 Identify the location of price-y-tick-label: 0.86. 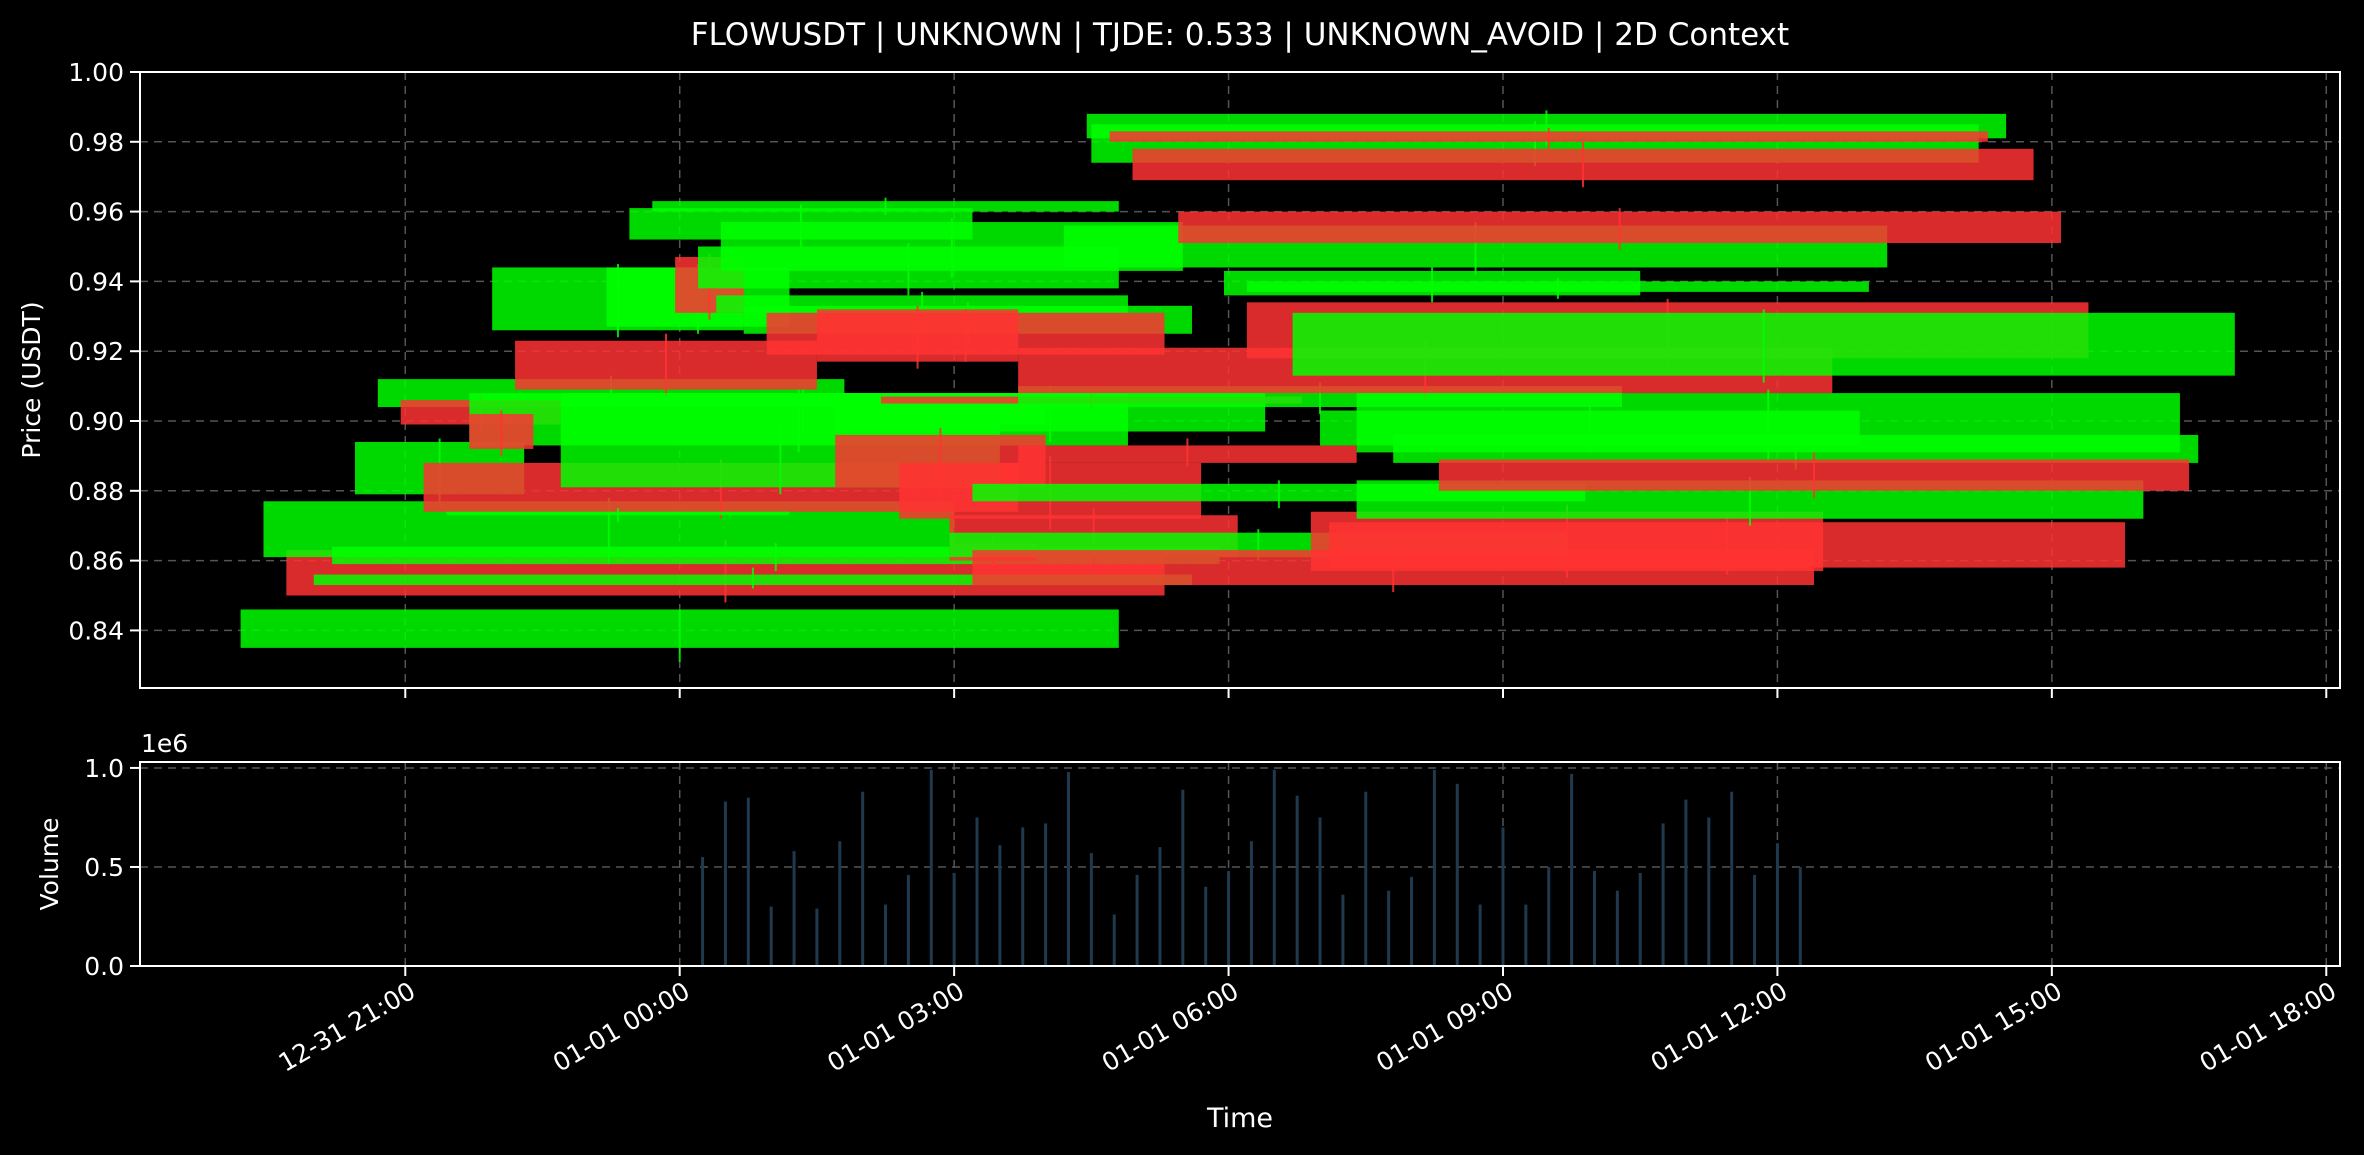
(96, 561).